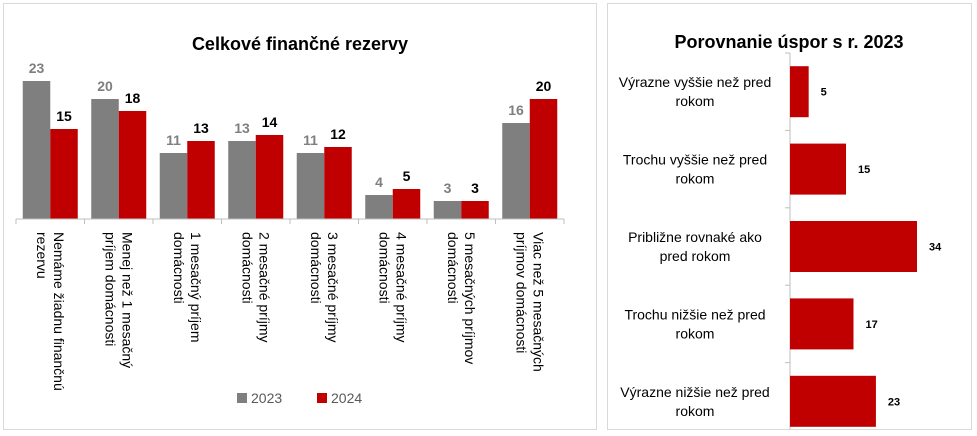 The width and height of the screenshot is (977, 436). What do you see at coordinates (407, 176) in the screenshot?
I see `data-label-2024-5: 5` at bounding box center [407, 176].